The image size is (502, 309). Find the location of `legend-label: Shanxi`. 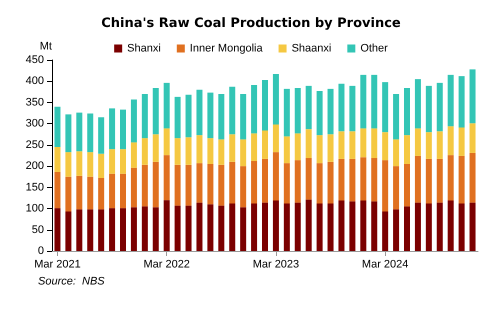

legend-label: Shanxi is located at coordinates (144, 48).